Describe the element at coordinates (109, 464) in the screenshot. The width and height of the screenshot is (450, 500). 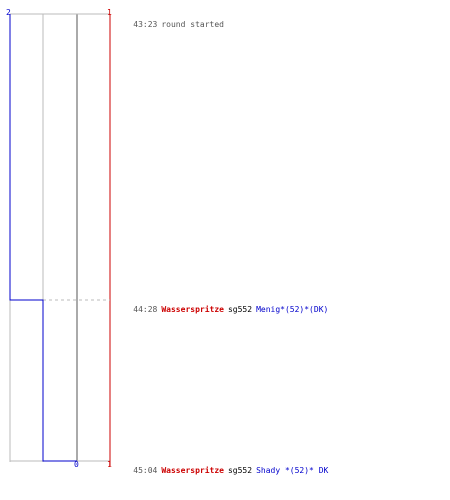
I see `bottom-right-score: 1` at that location.